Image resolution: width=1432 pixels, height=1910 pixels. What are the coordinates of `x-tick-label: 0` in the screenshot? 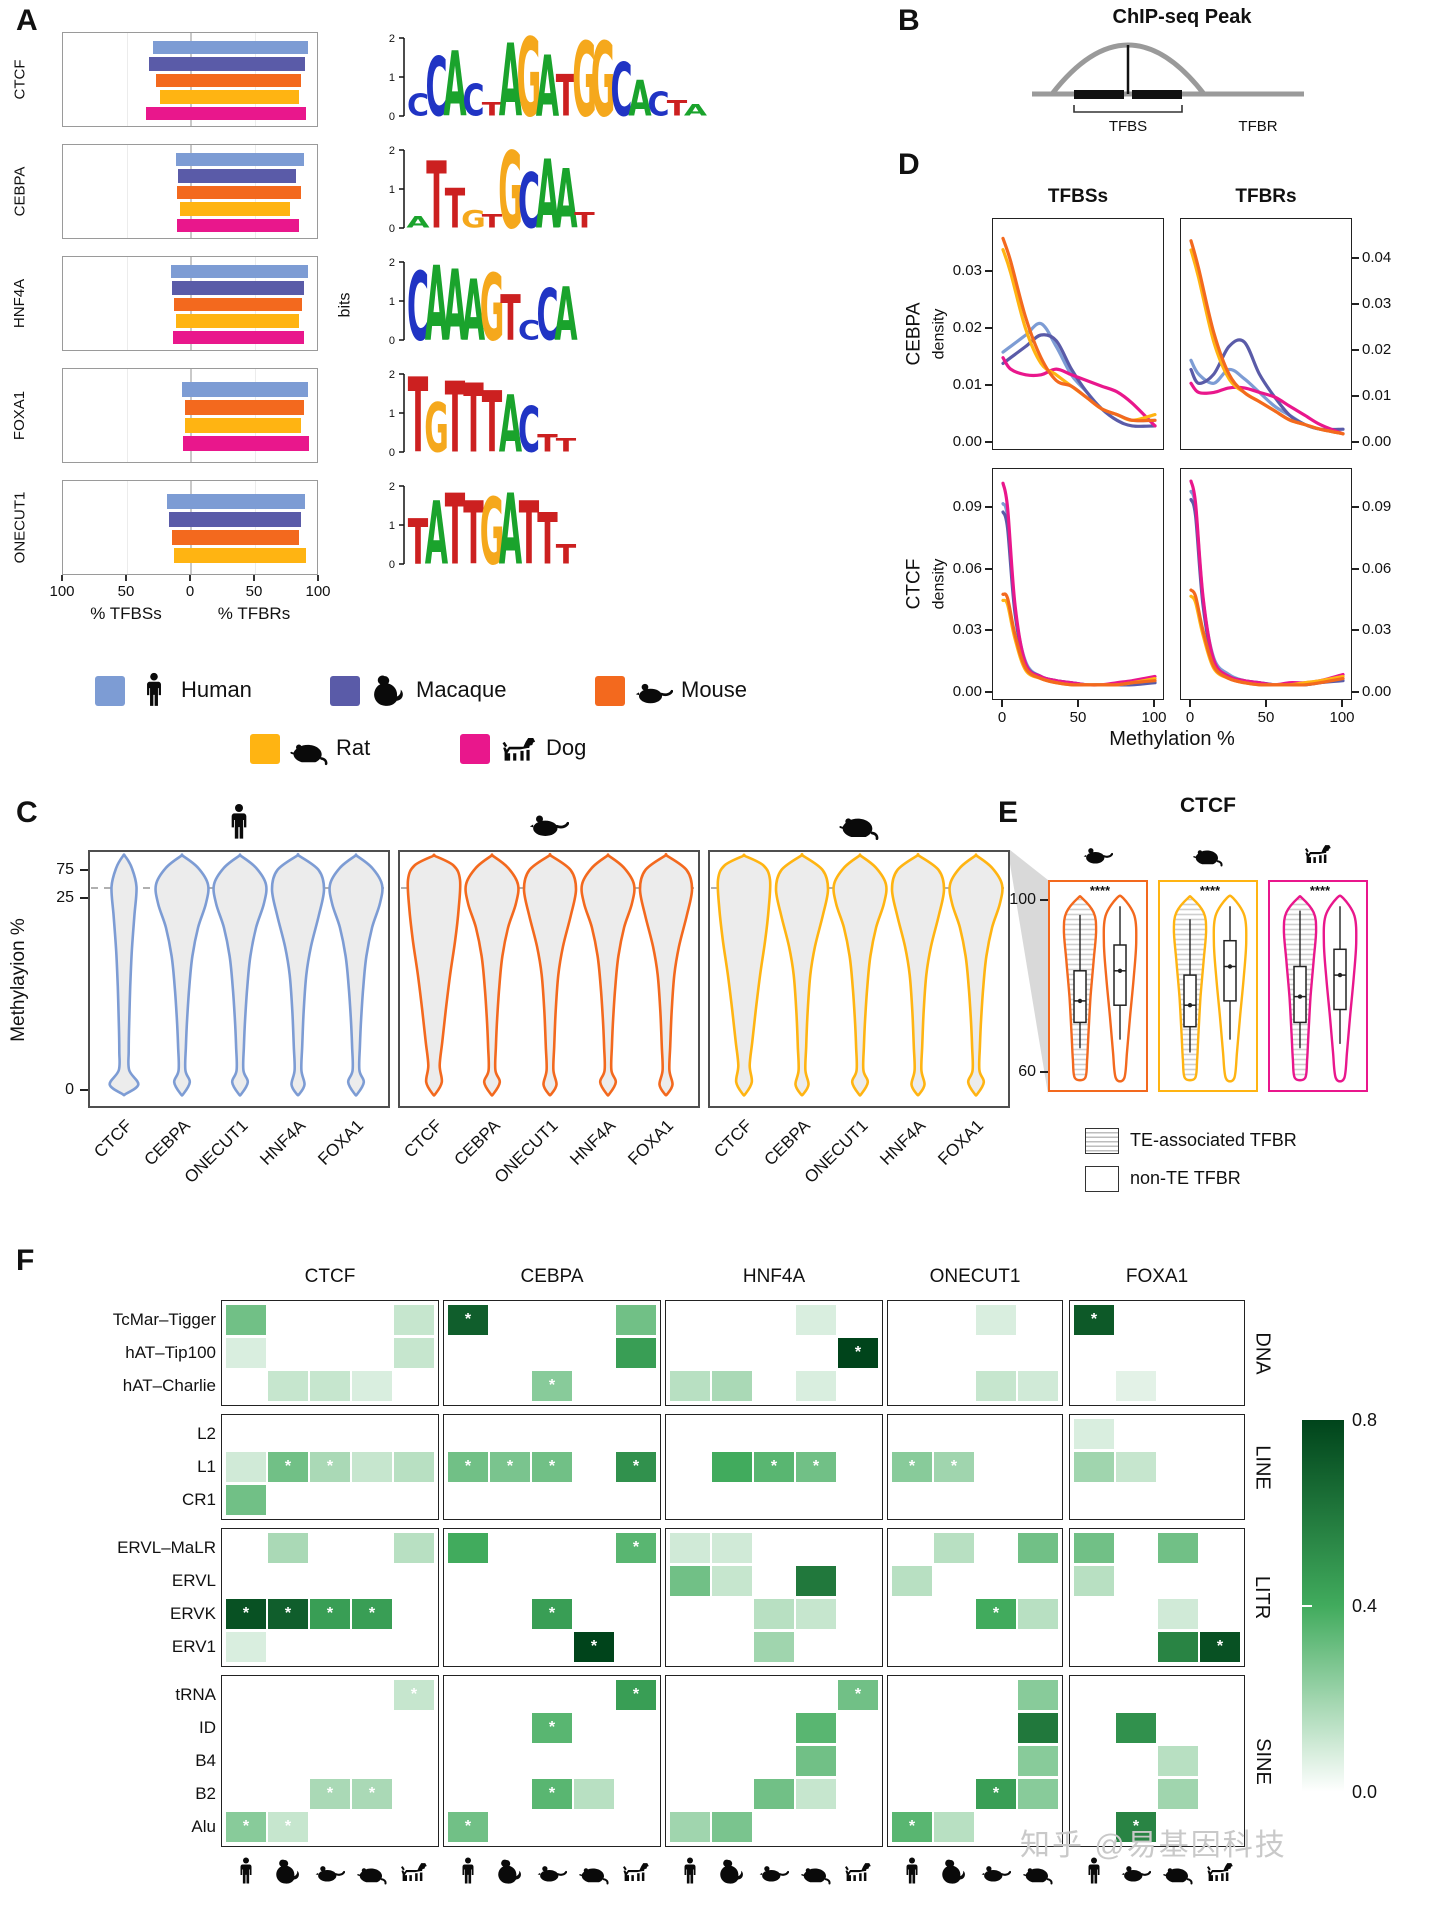 It's located at (1002, 717).